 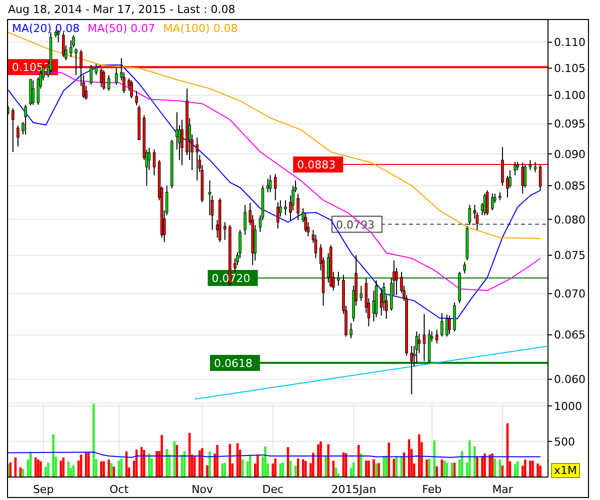 I want to click on y-tick-label: 500, so click(x=564, y=441).